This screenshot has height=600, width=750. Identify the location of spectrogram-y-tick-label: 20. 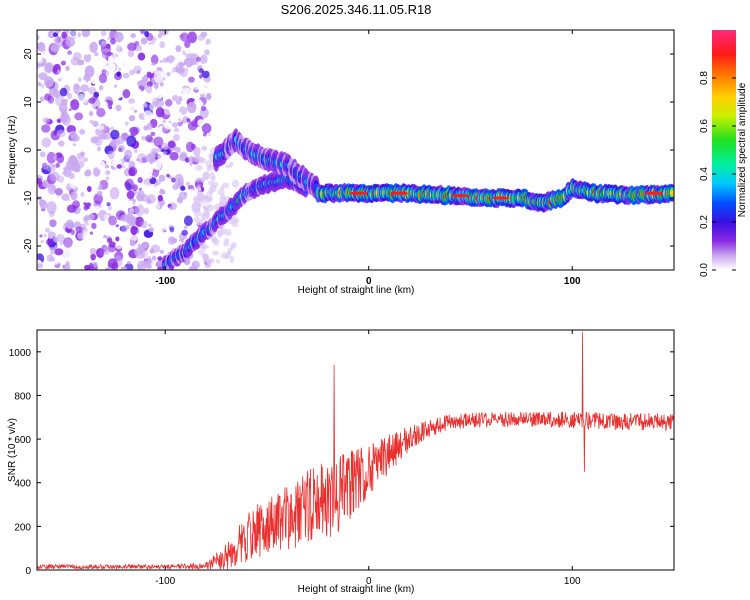
(28, 54).